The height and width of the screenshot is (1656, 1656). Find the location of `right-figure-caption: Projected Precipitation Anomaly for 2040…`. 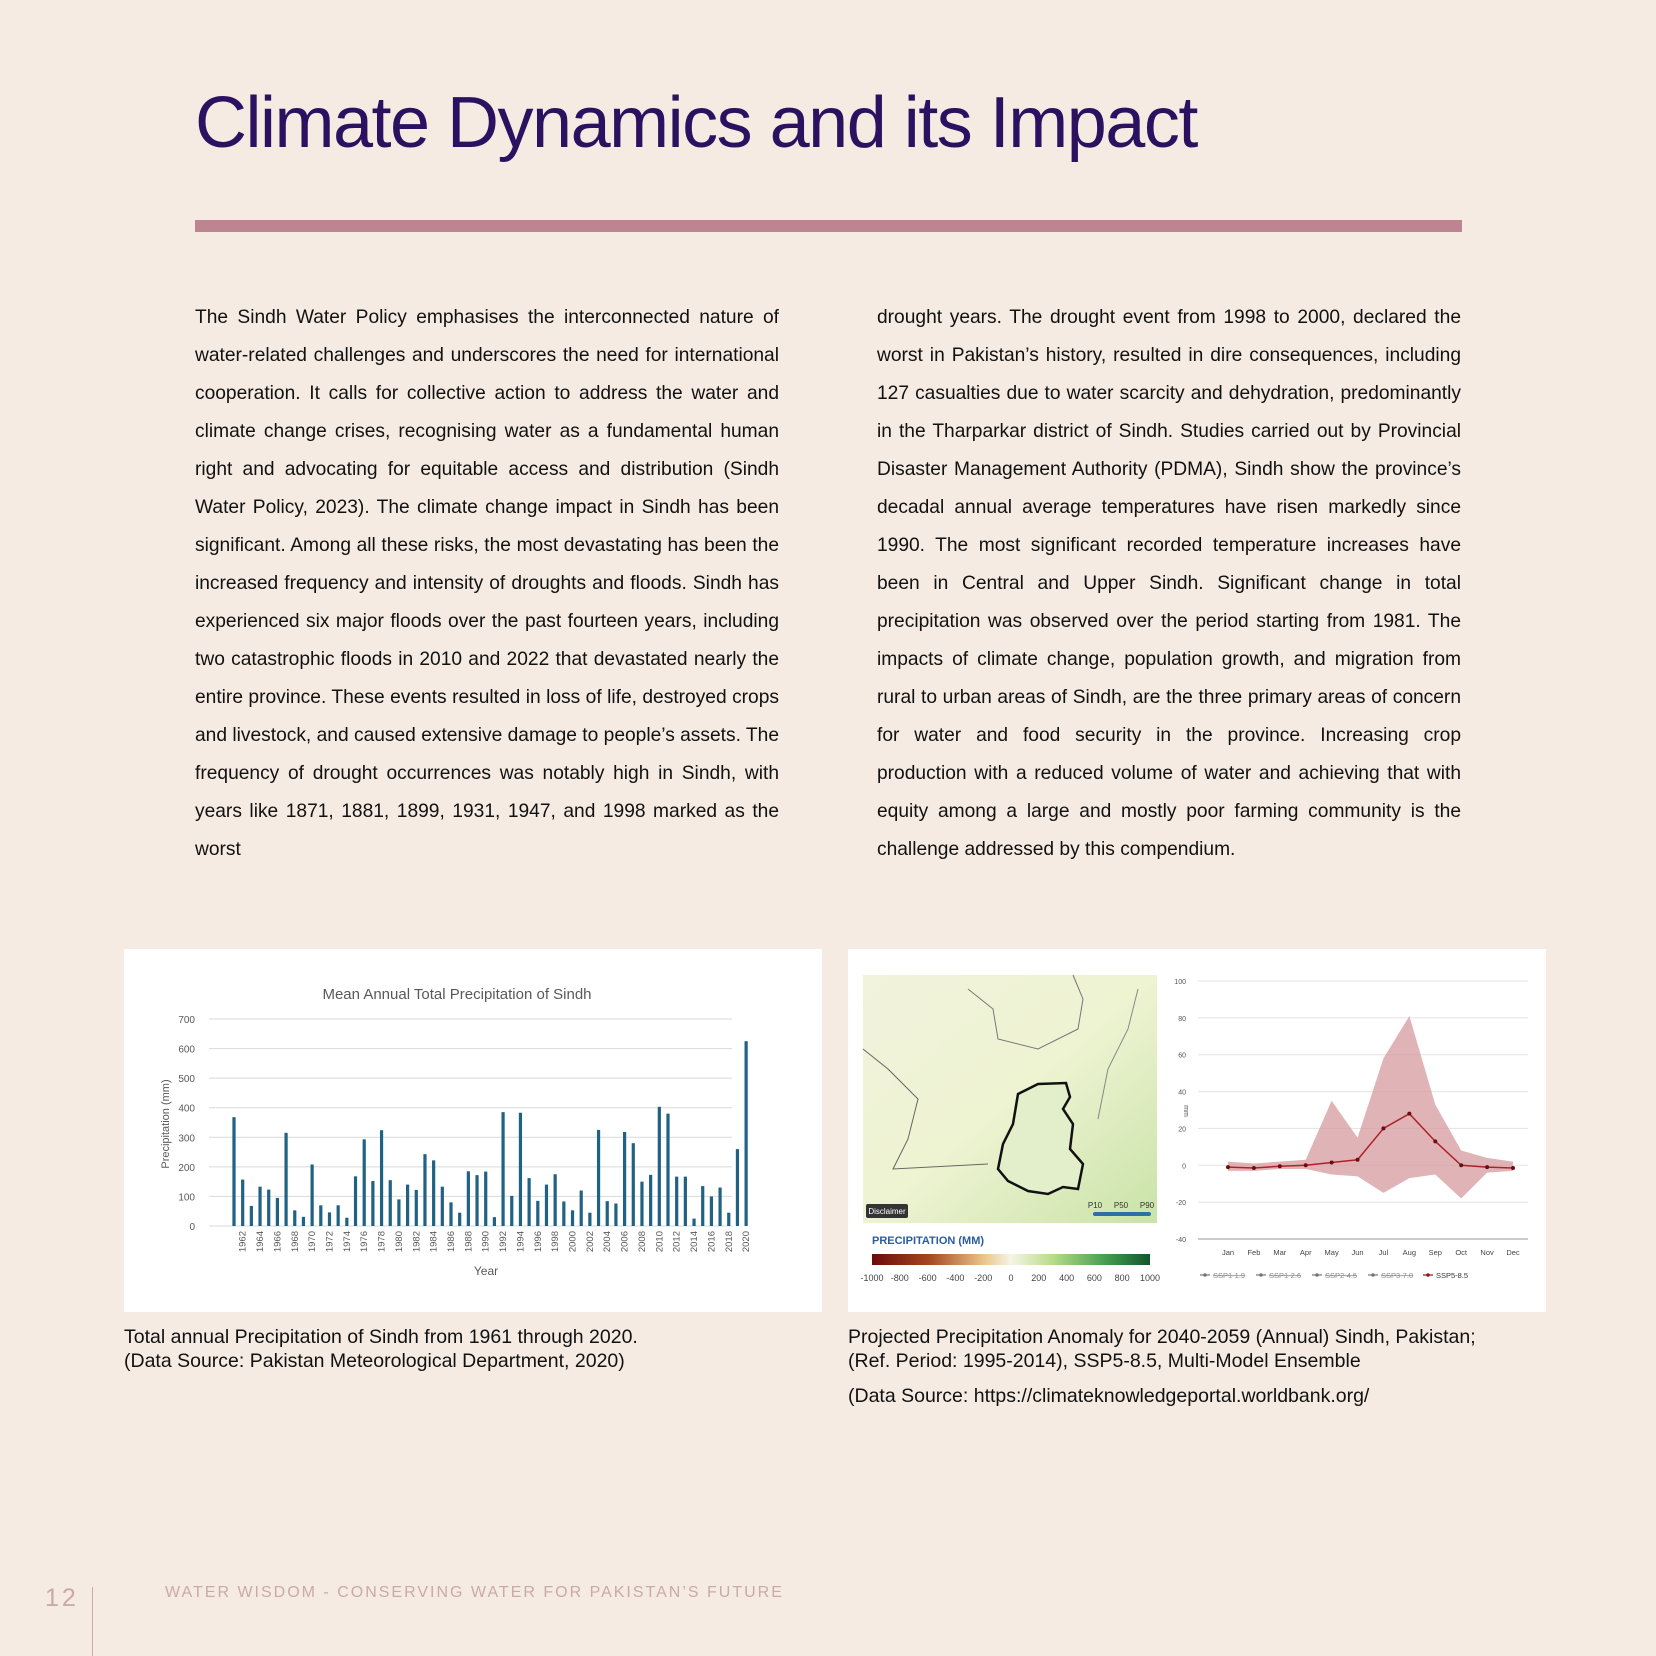

right-figure-caption: Projected Precipitation Anomaly for 2040… is located at coordinates (1162, 1337).